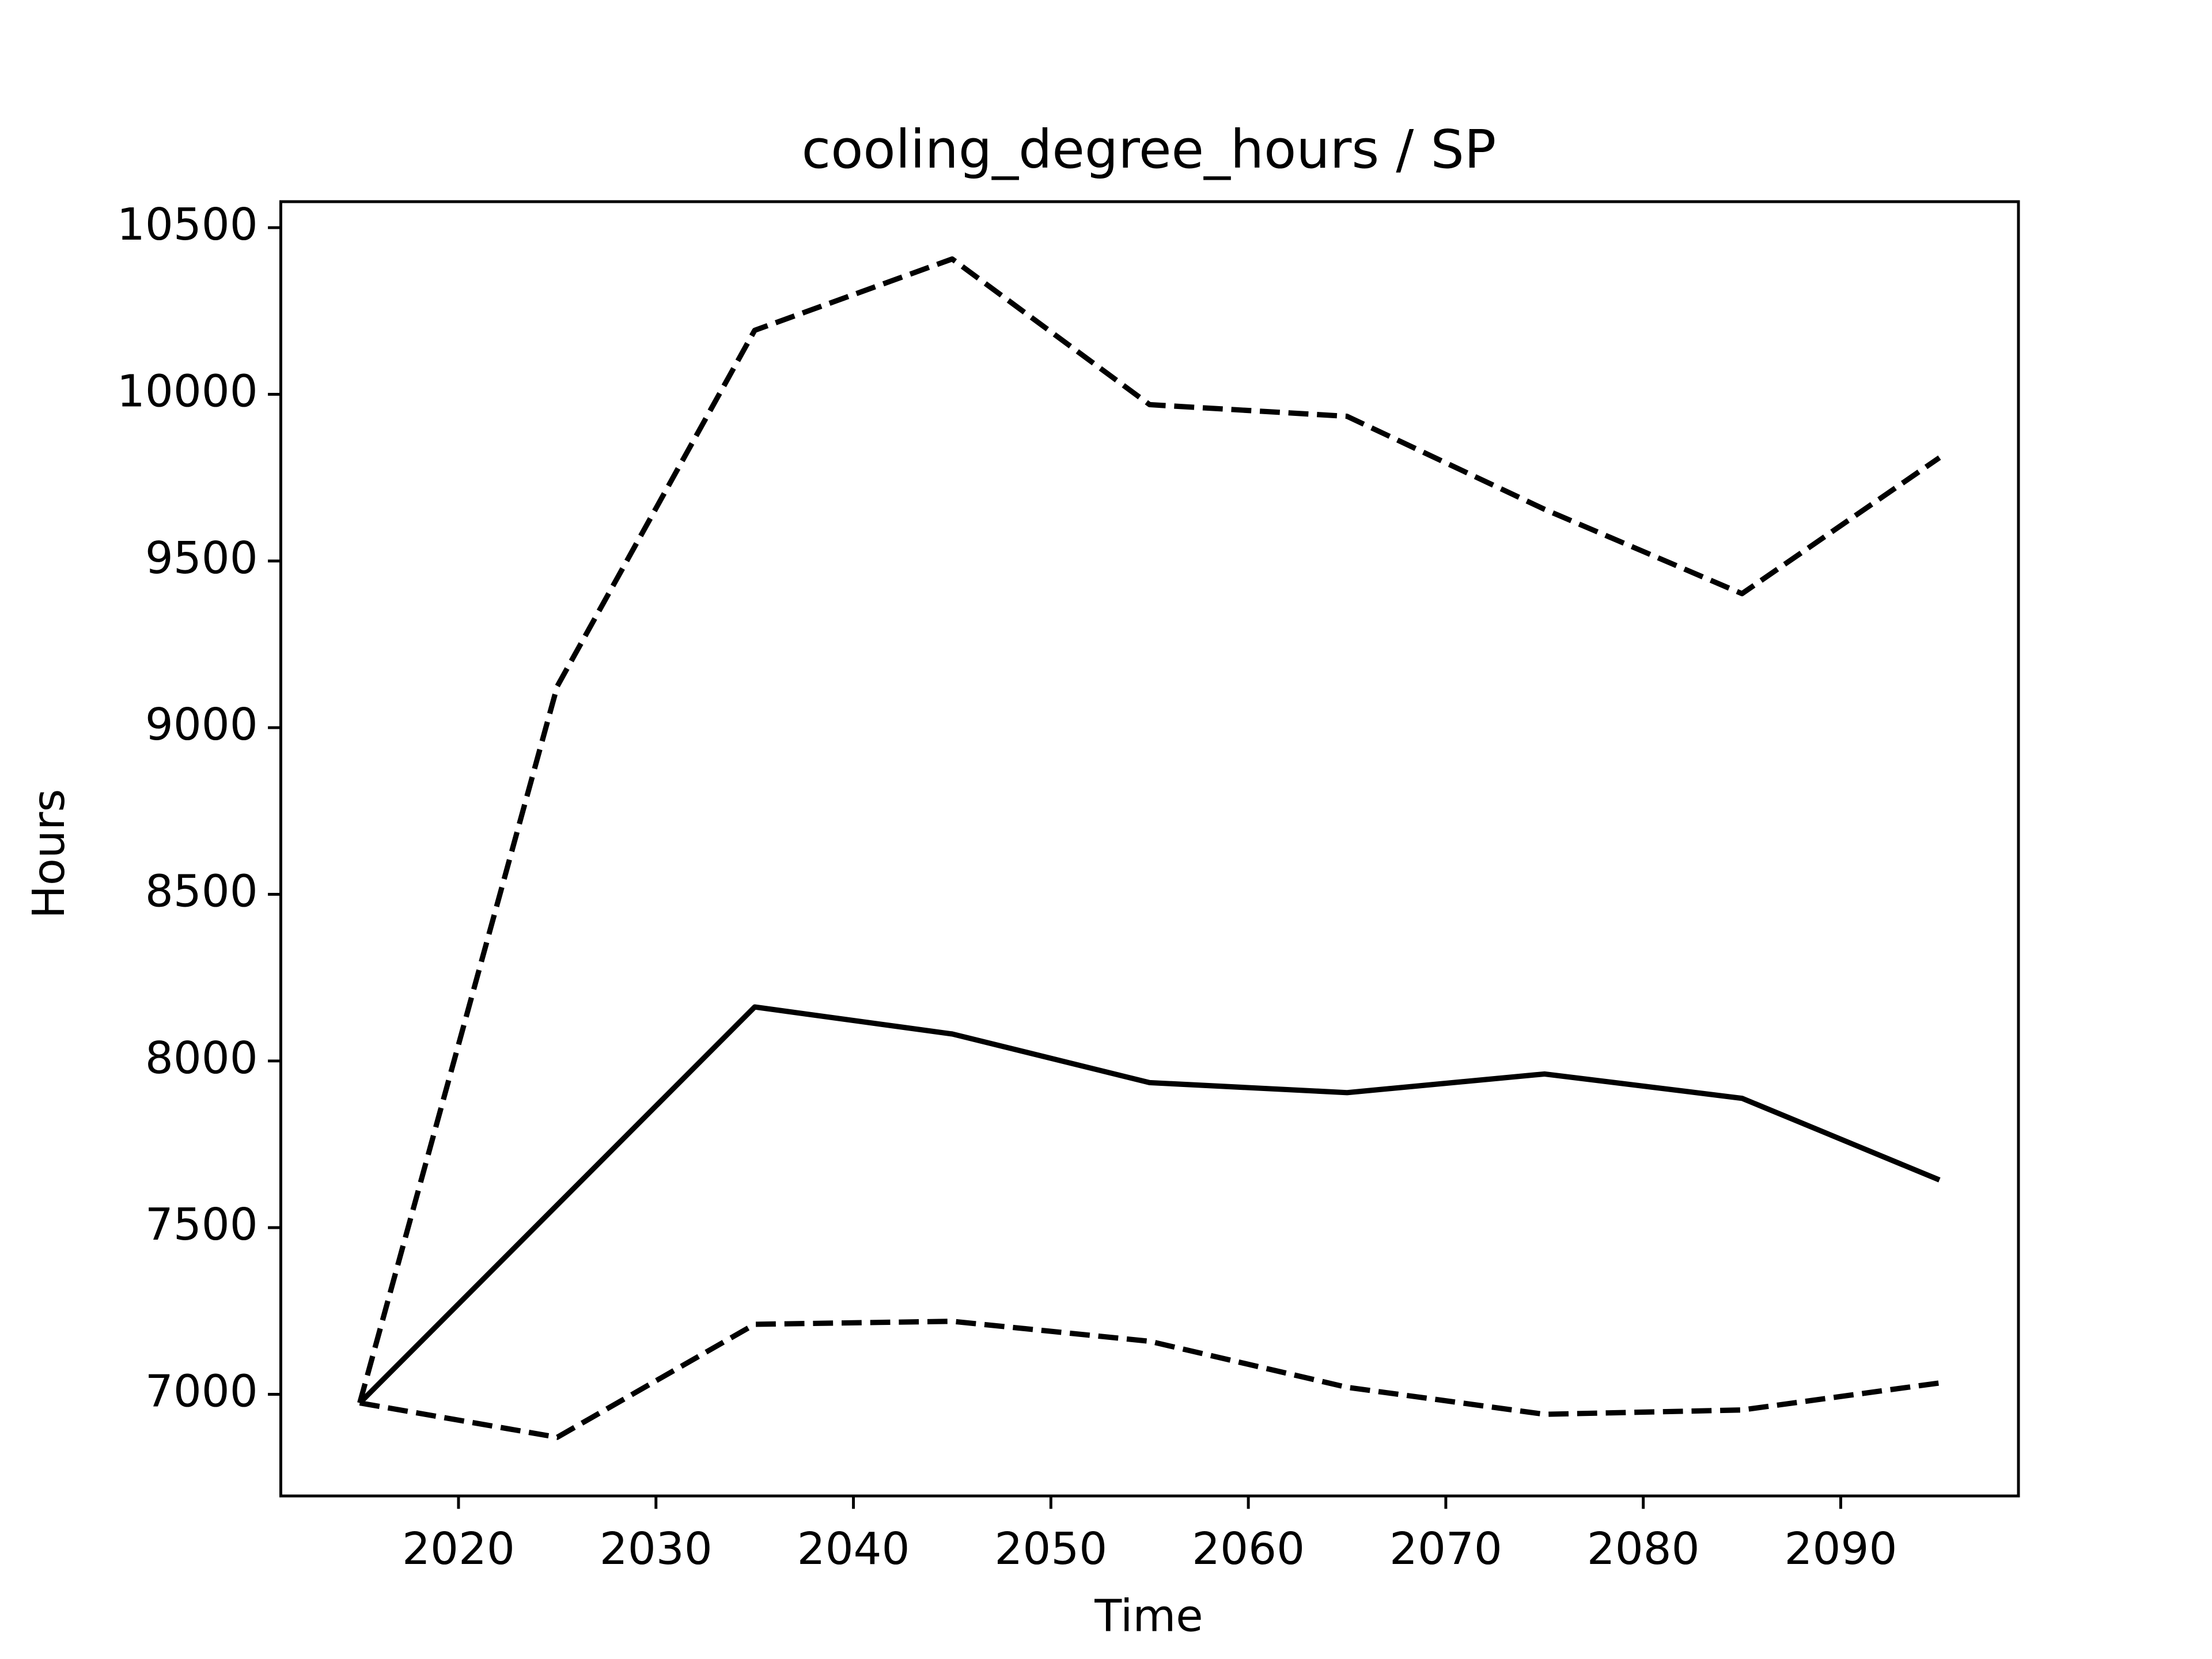  Describe the element at coordinates (1643, 1549) in the screenshot. I see `x-tick-label: 2080` at that location.